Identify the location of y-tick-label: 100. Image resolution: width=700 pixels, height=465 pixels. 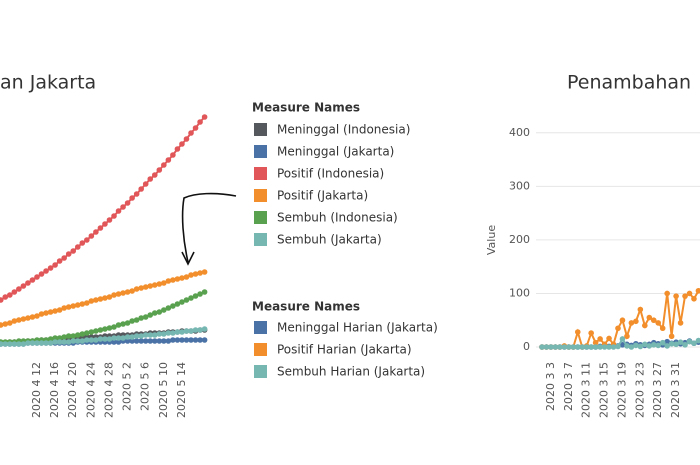
(519, 292).